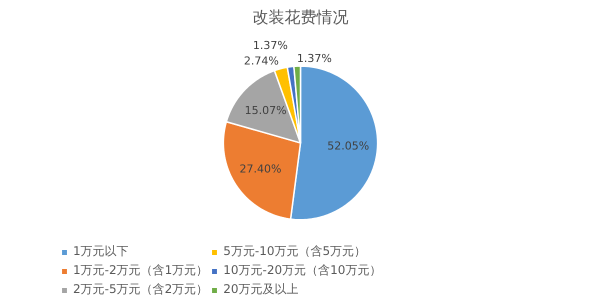 This screenshot has width=602, height=302. What do you see at coordinates (101, 251) in the screenshot?
I see `legend-label: 1万元以下` at bounding box center [101, 251].